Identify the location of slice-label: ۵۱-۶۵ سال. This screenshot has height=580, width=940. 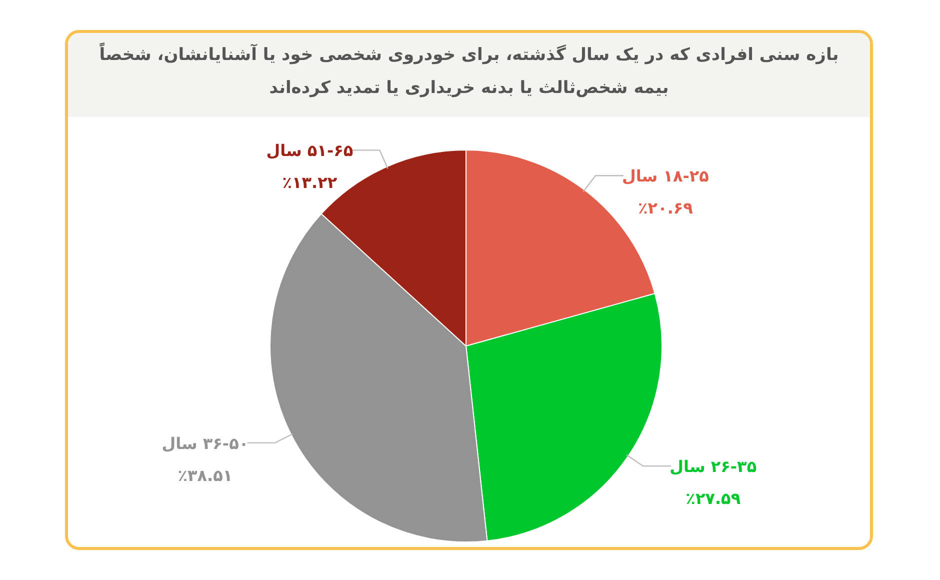
(310, 150).